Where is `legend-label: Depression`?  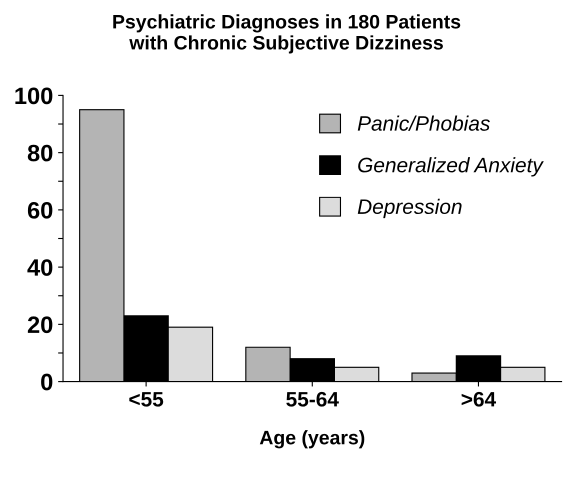 legend-label: Depression is located at coordinates (410, 208).